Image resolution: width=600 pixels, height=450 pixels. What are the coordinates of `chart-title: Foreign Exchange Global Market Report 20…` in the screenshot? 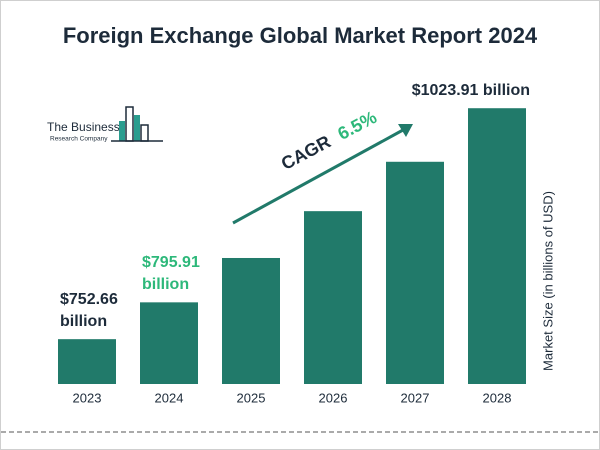 It's located at (300, 35).